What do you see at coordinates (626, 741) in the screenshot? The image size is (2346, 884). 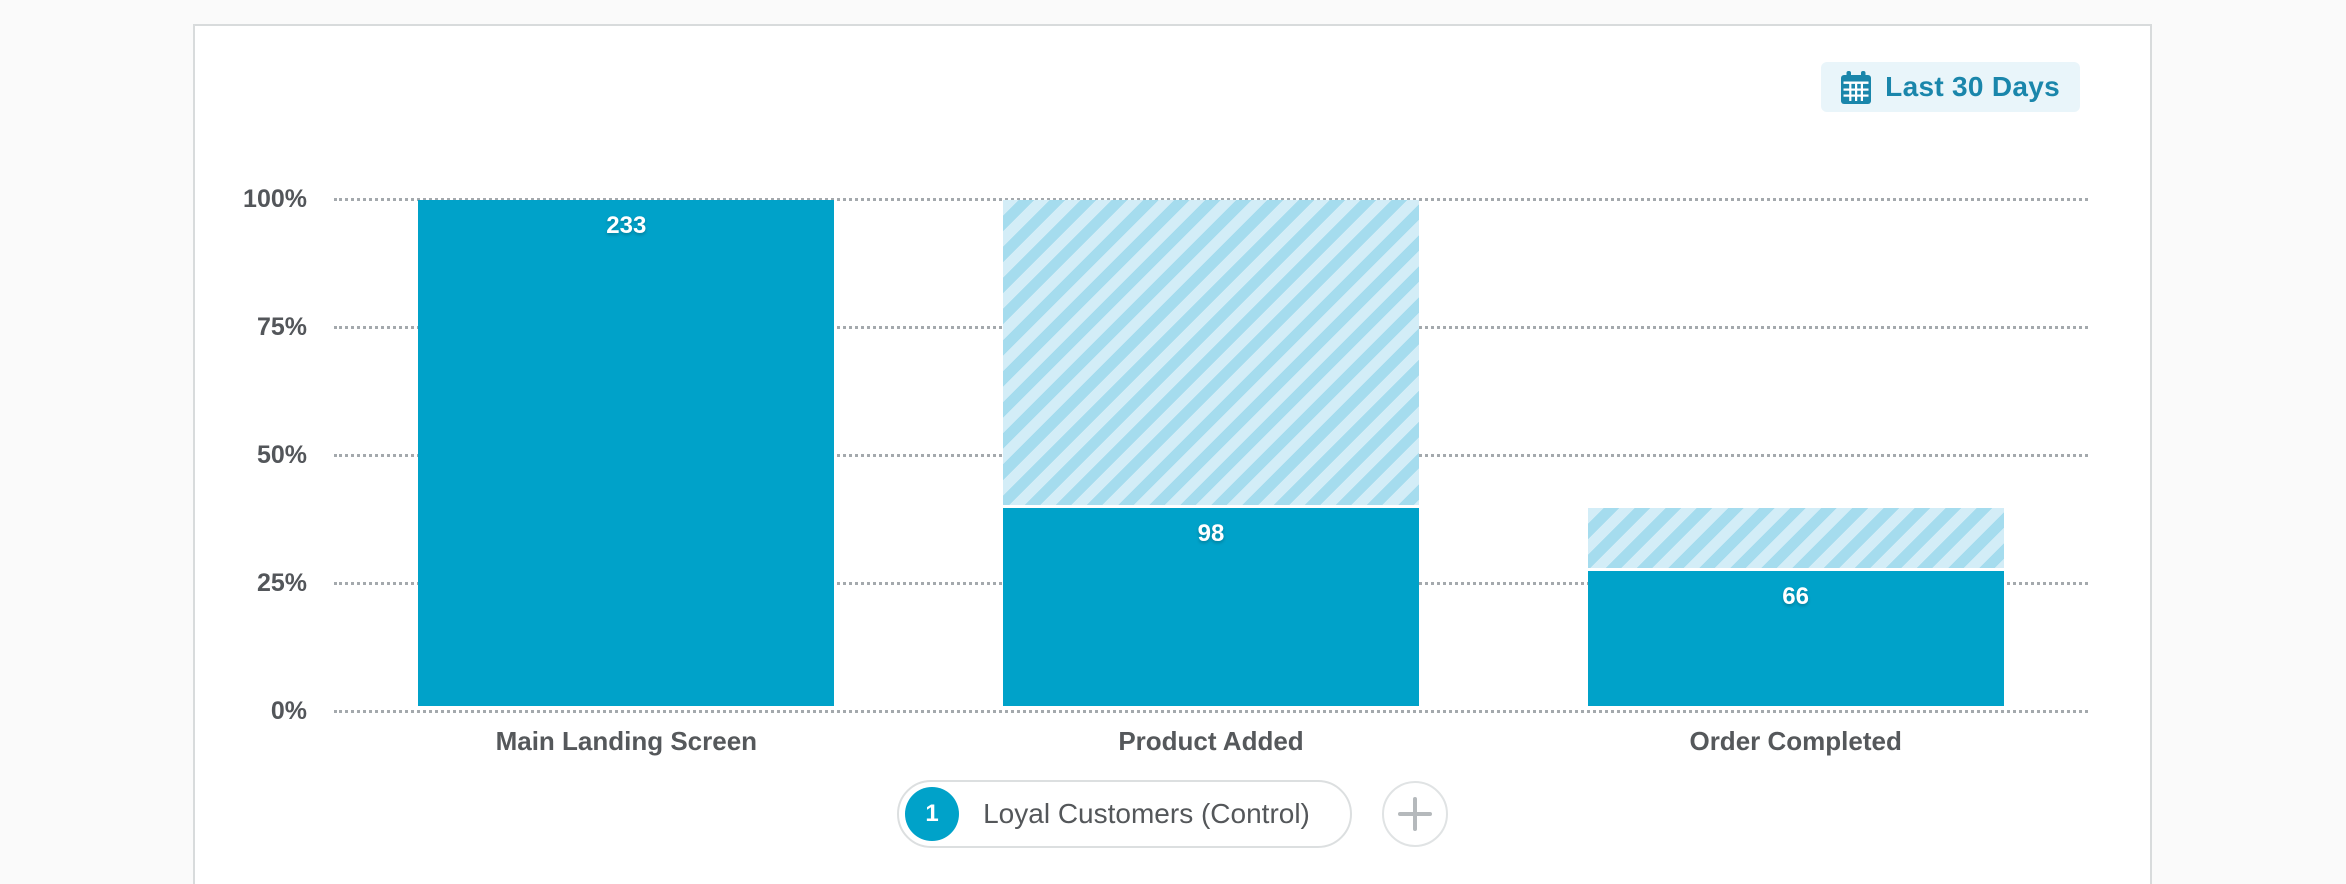 I see `x-axis-label-step-1: Main Landing Screen` at bounding box center [626, 741].